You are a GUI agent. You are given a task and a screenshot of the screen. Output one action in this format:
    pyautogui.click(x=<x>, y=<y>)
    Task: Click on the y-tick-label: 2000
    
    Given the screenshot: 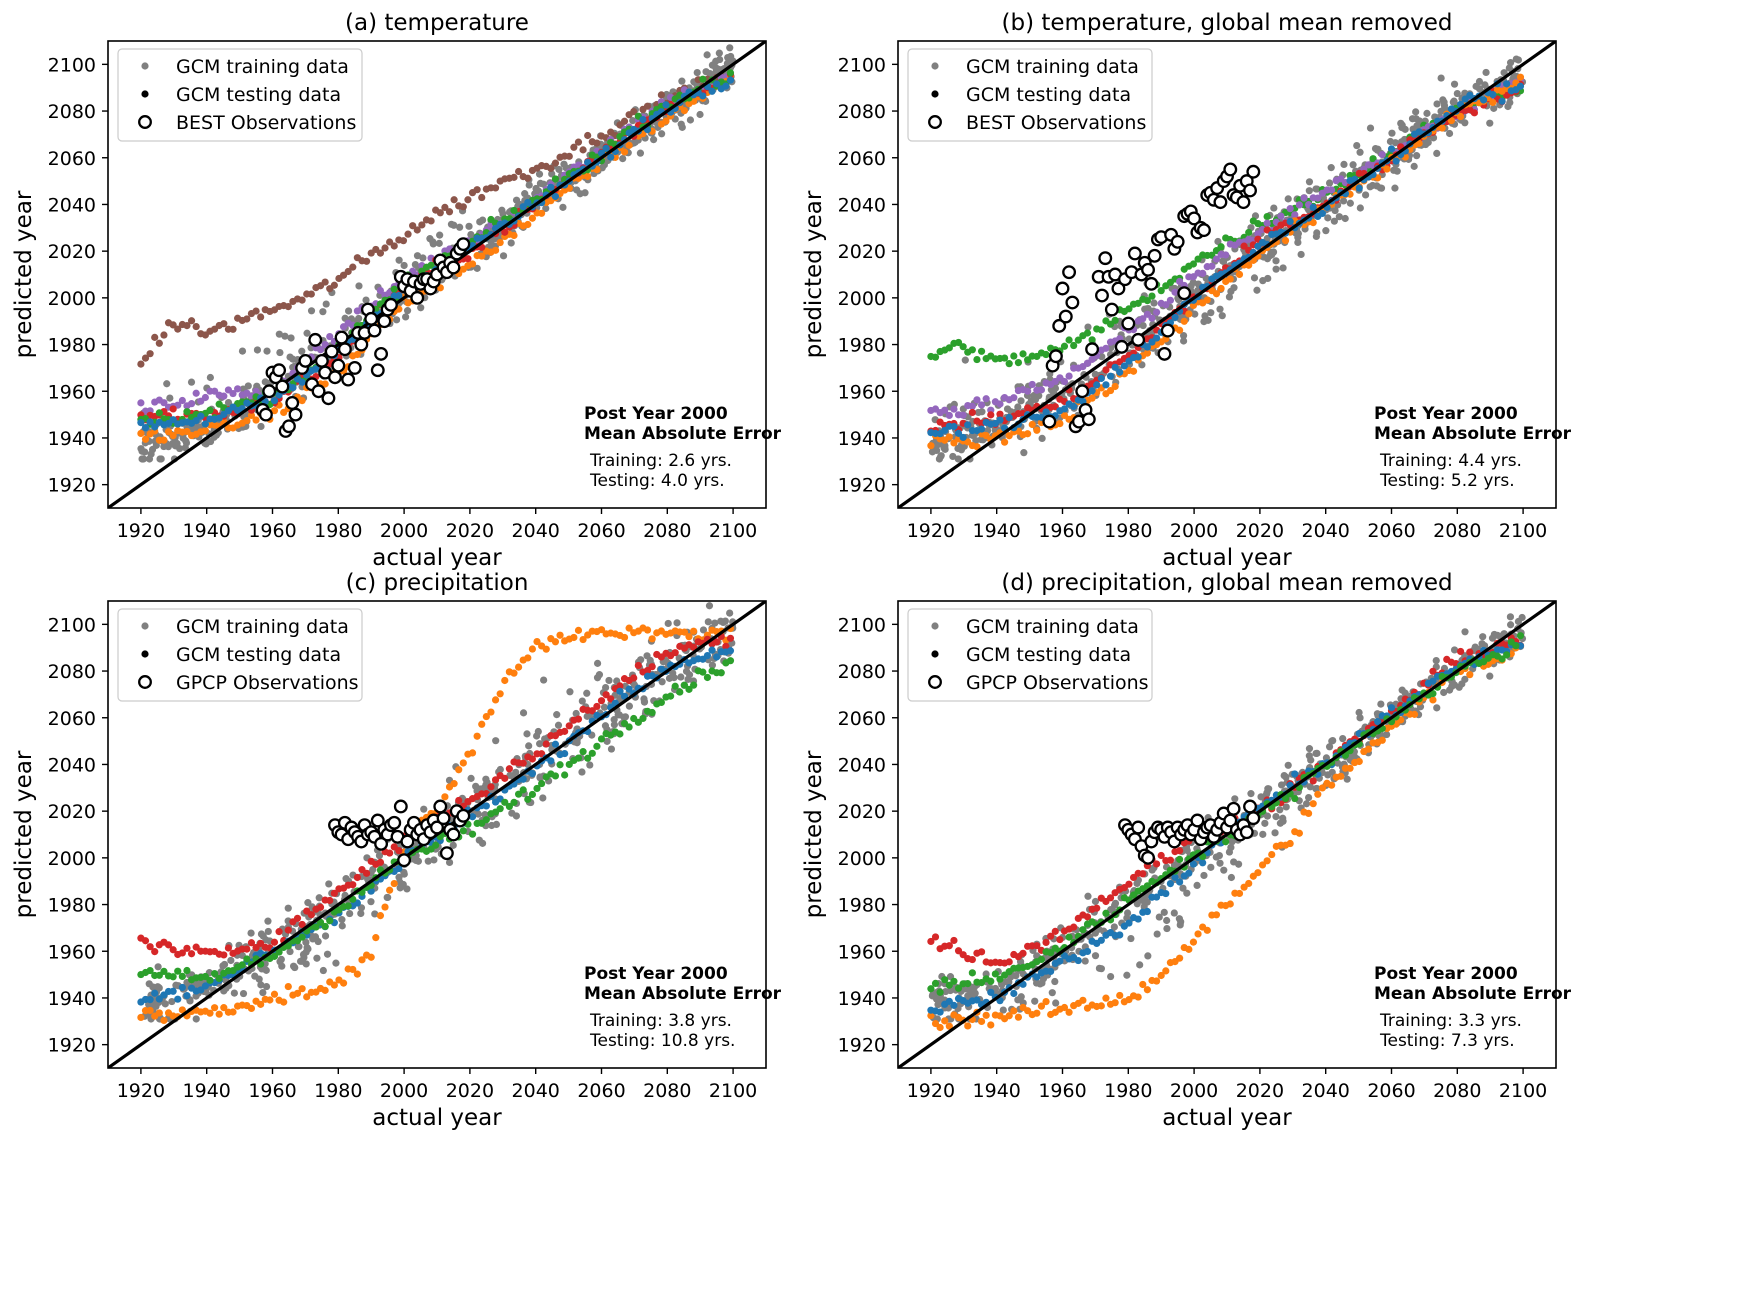 What is the action you would take?
    pyautogui.click(x=72, y=299)
    